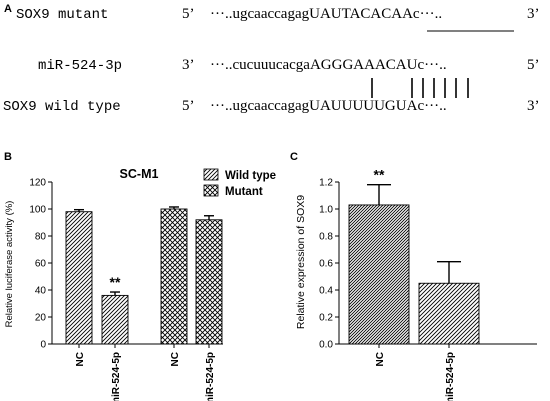  I want to click on mutant-sequence: ···..ugcaaccagagUAUTACACAAc···.., so click(326, 14).